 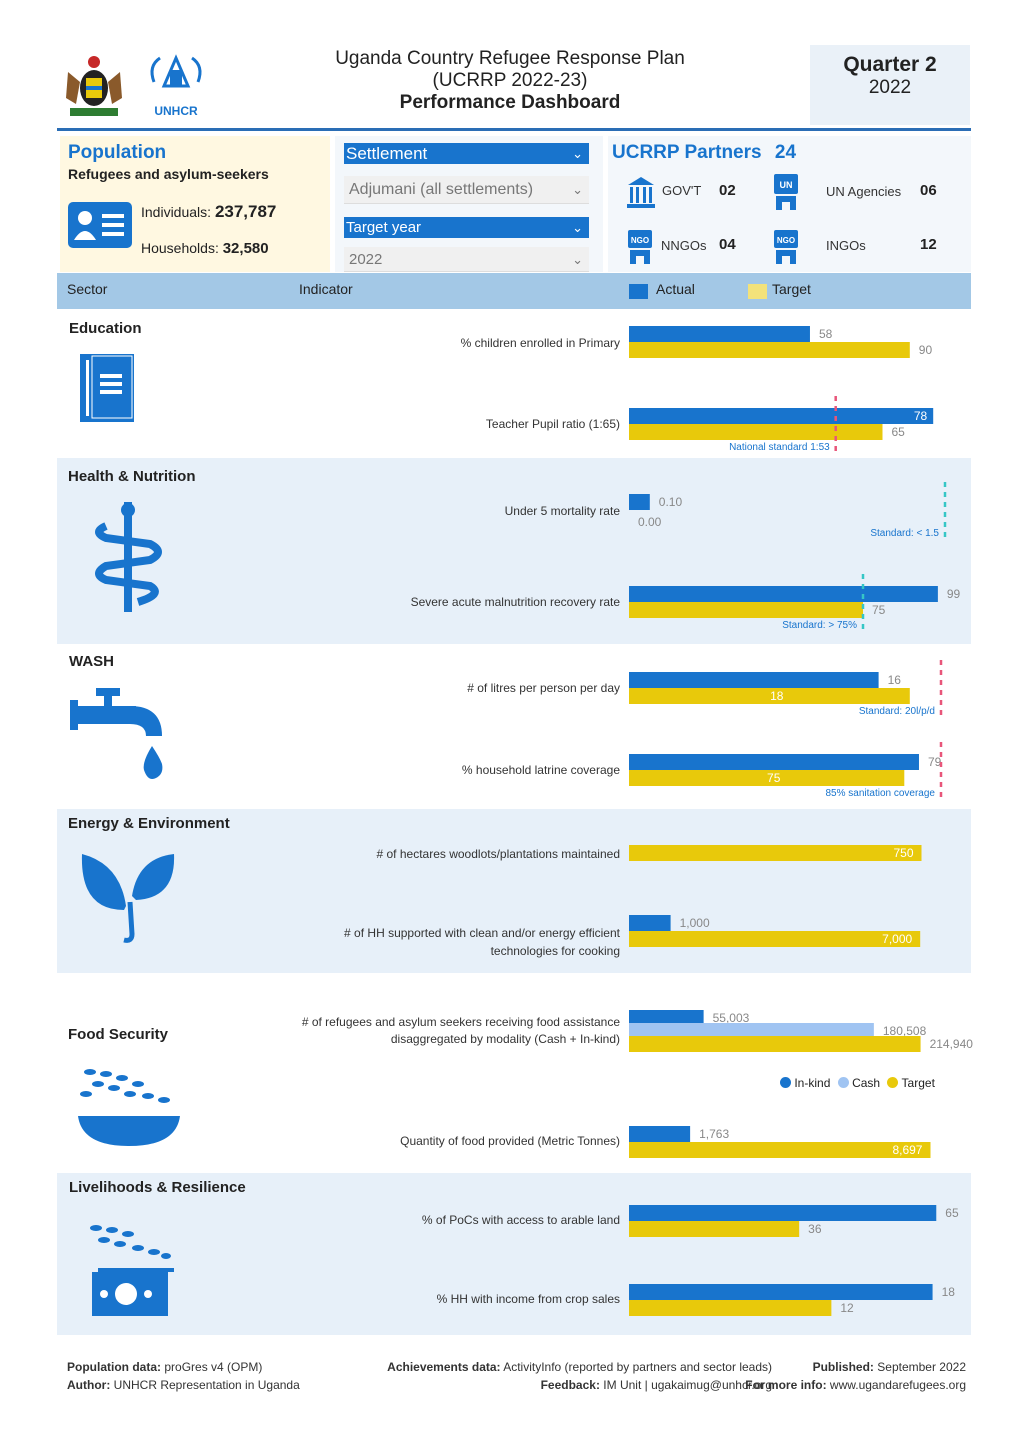 What do you see at coordinates (926, 350) in the screenshot?
I see `target-value-label: 90` at bounding box center [926, 350].